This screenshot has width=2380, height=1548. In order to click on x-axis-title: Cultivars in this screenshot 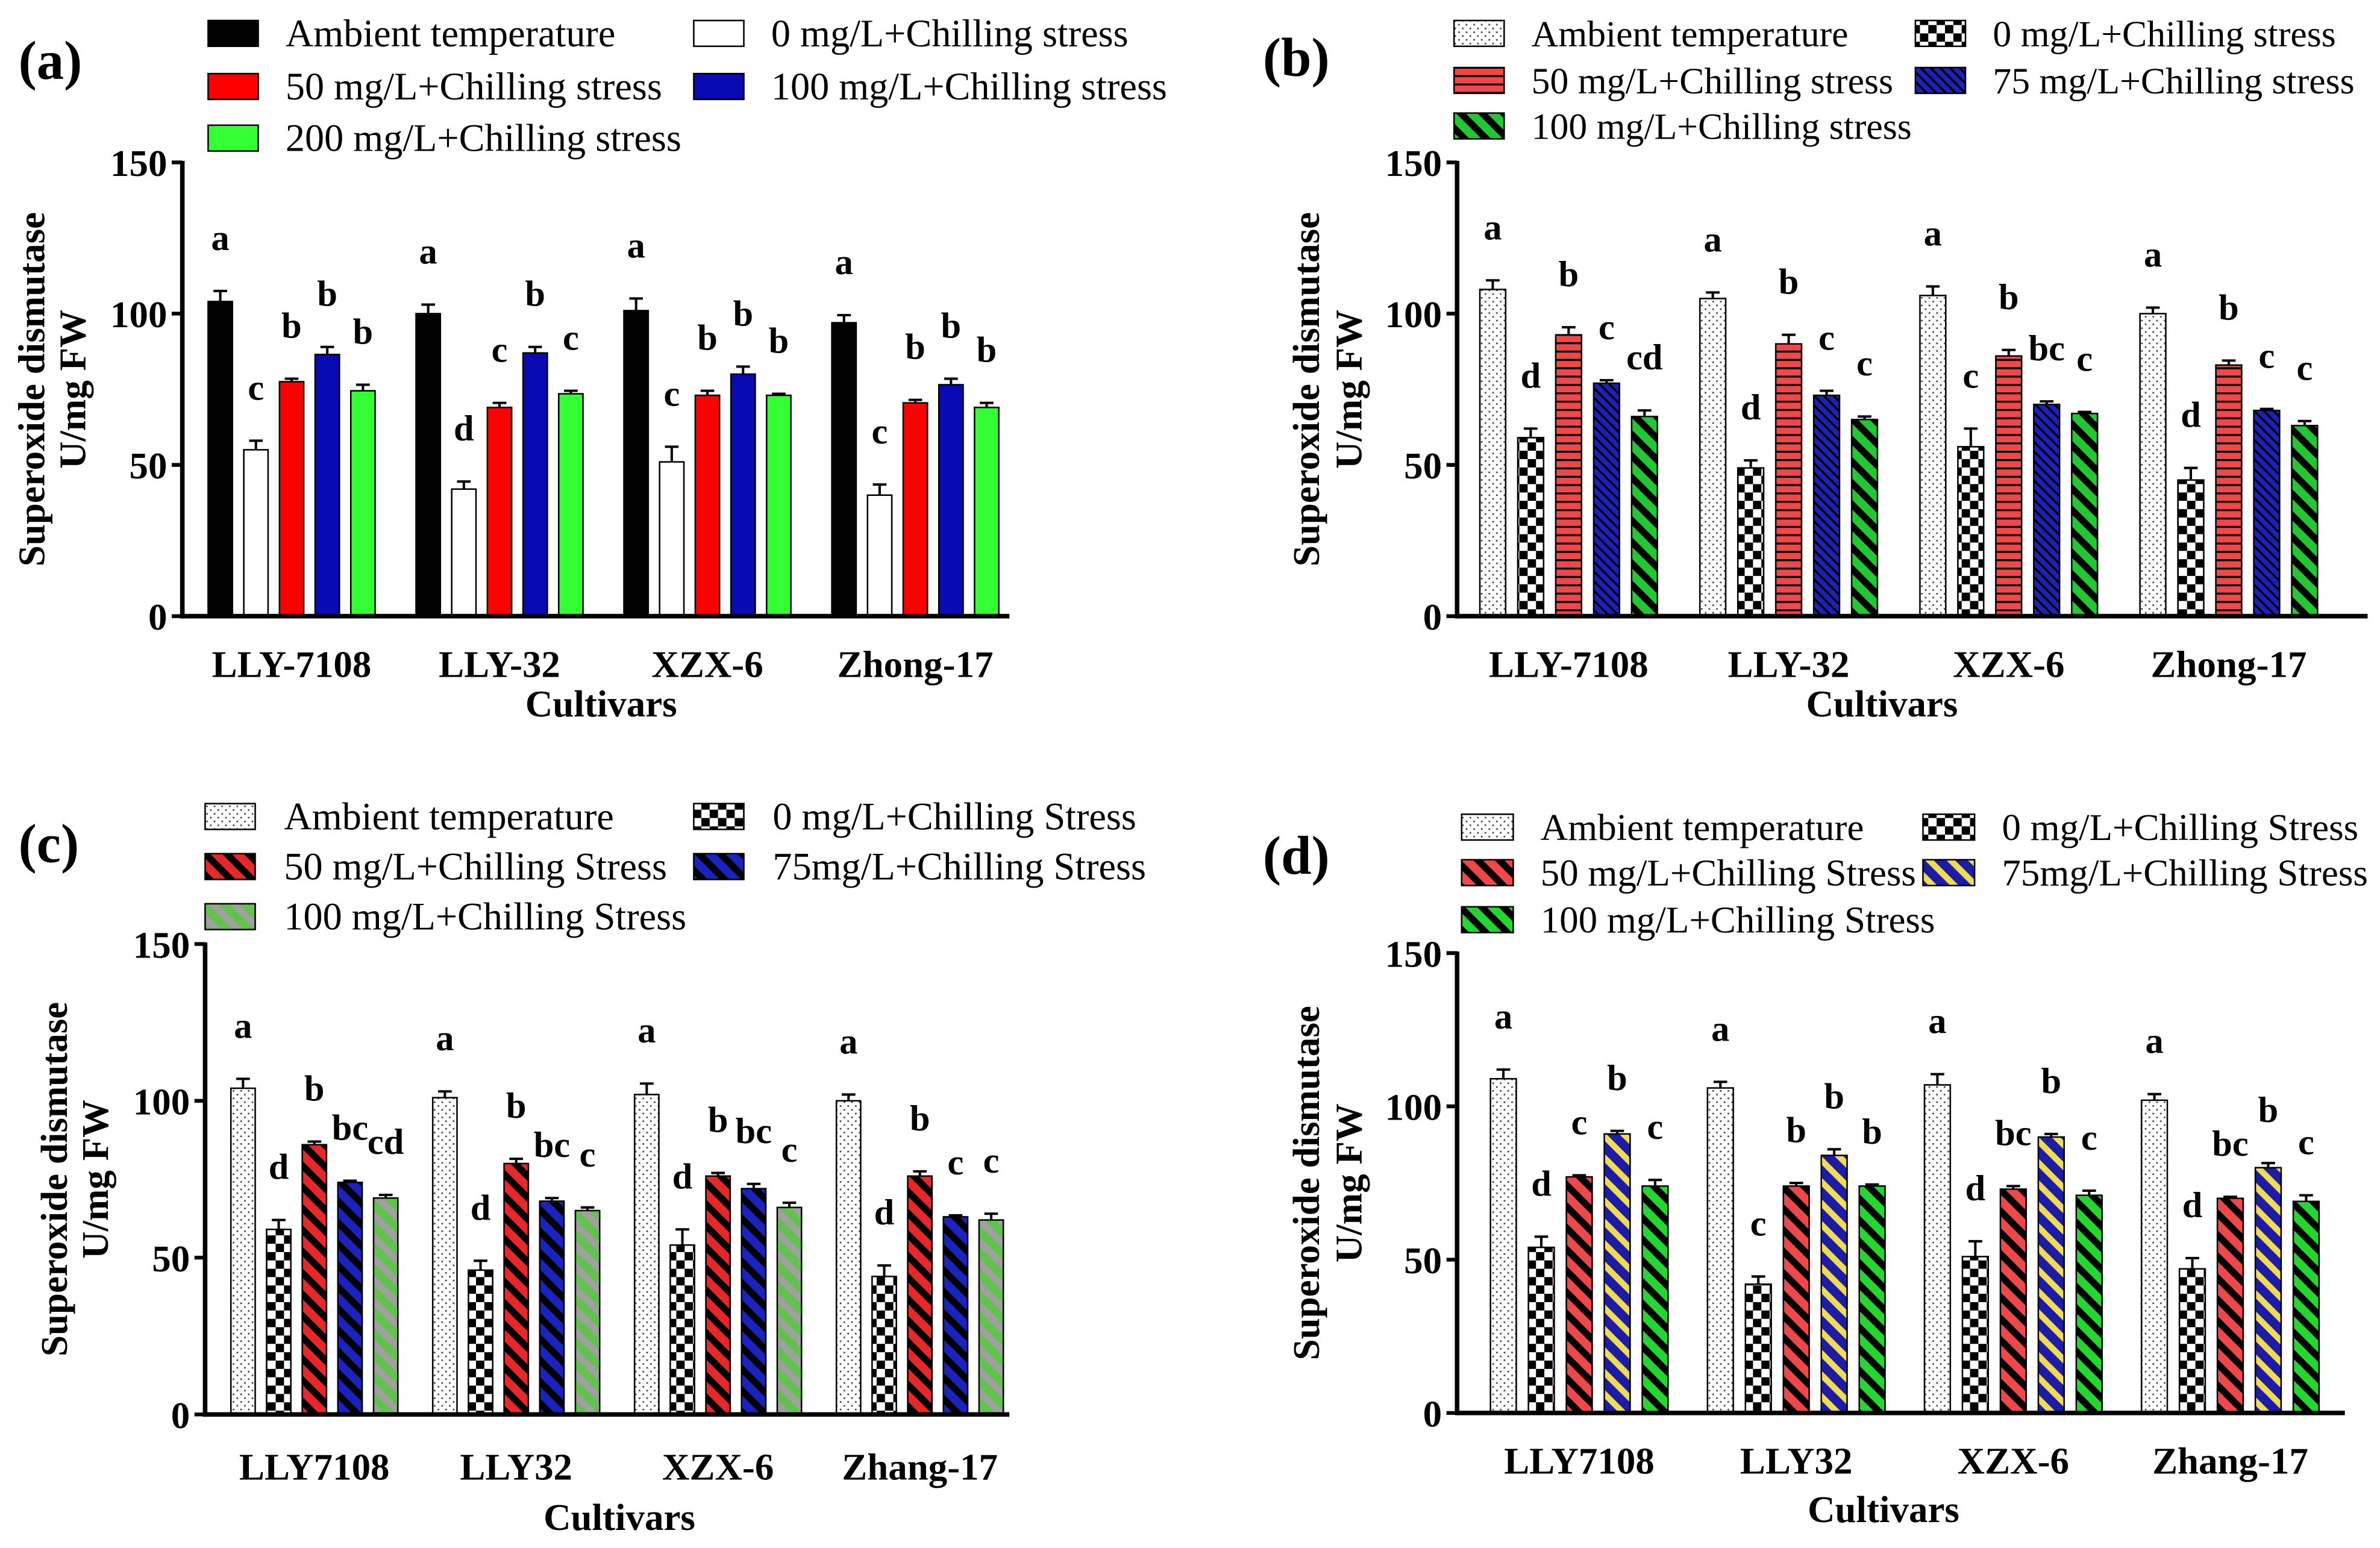, I will do `click(619, 1517)`.